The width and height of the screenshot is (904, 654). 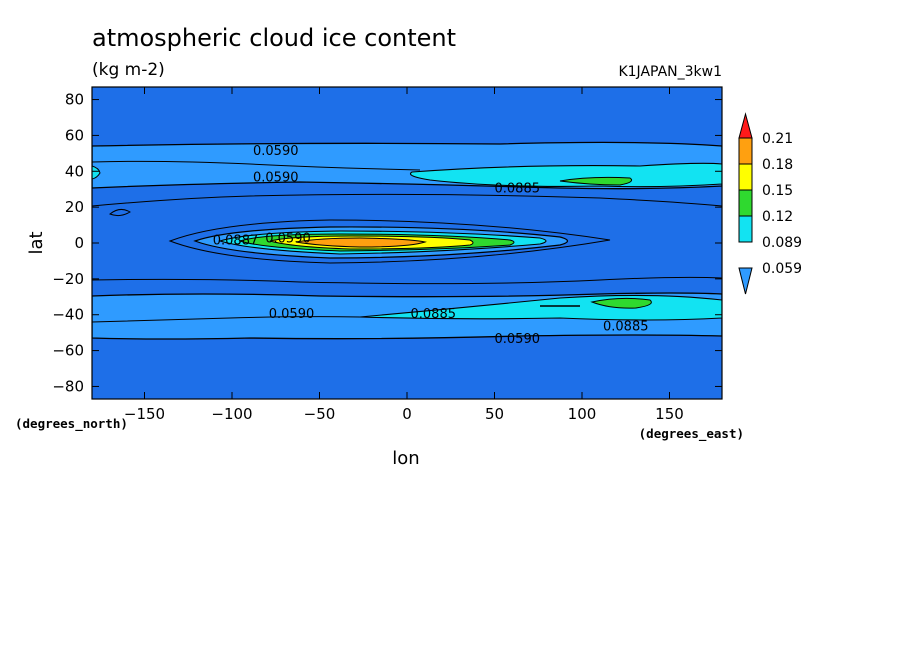 What do you see at coordinates (96, 172) in the screenshot?
I see `contour-fill-north-089-west` at bounding box center [96, 172].